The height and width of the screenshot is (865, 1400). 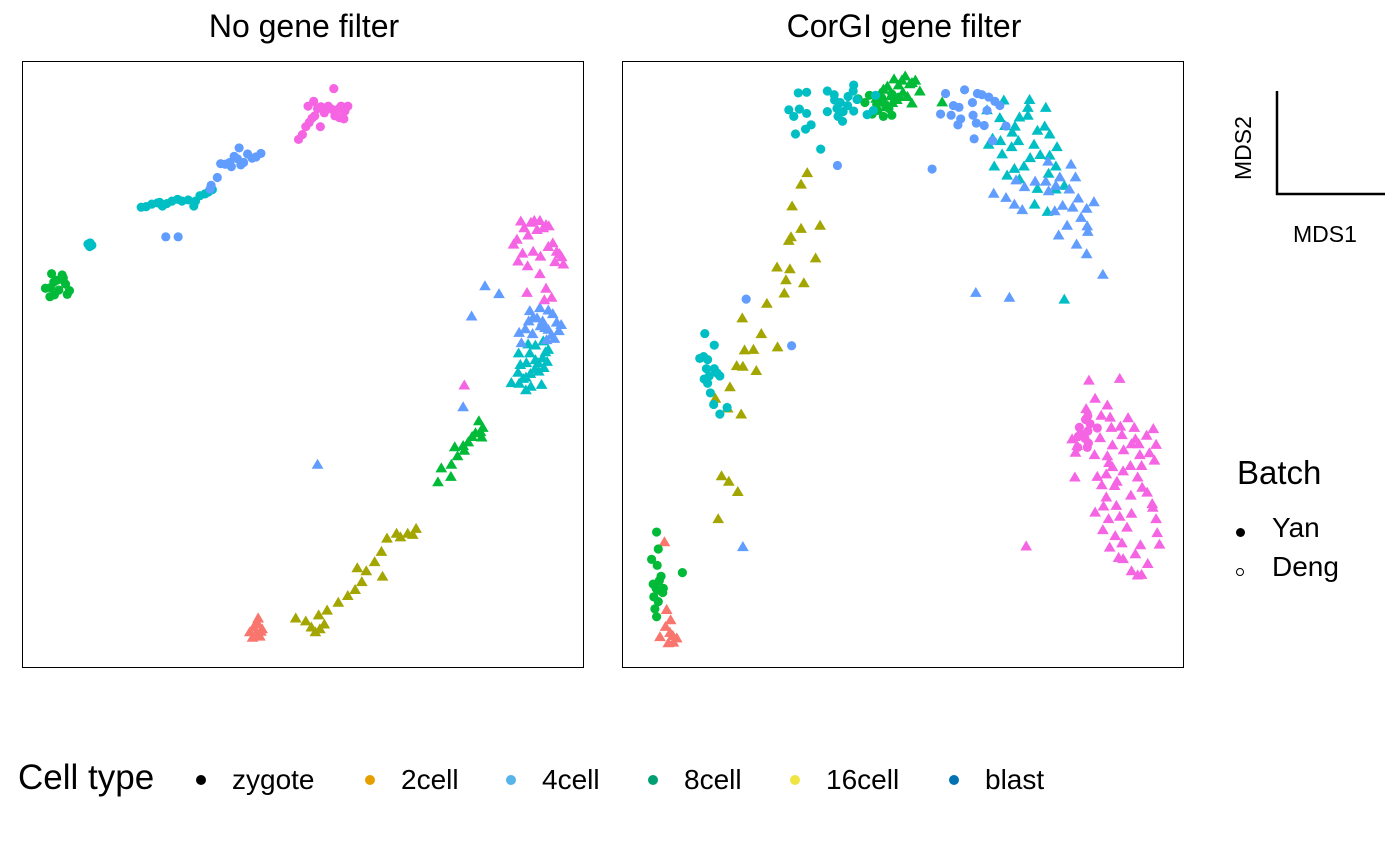 I want to click on cell-type-legend-item-4cell: 4cell, so click(x=553, y=780).